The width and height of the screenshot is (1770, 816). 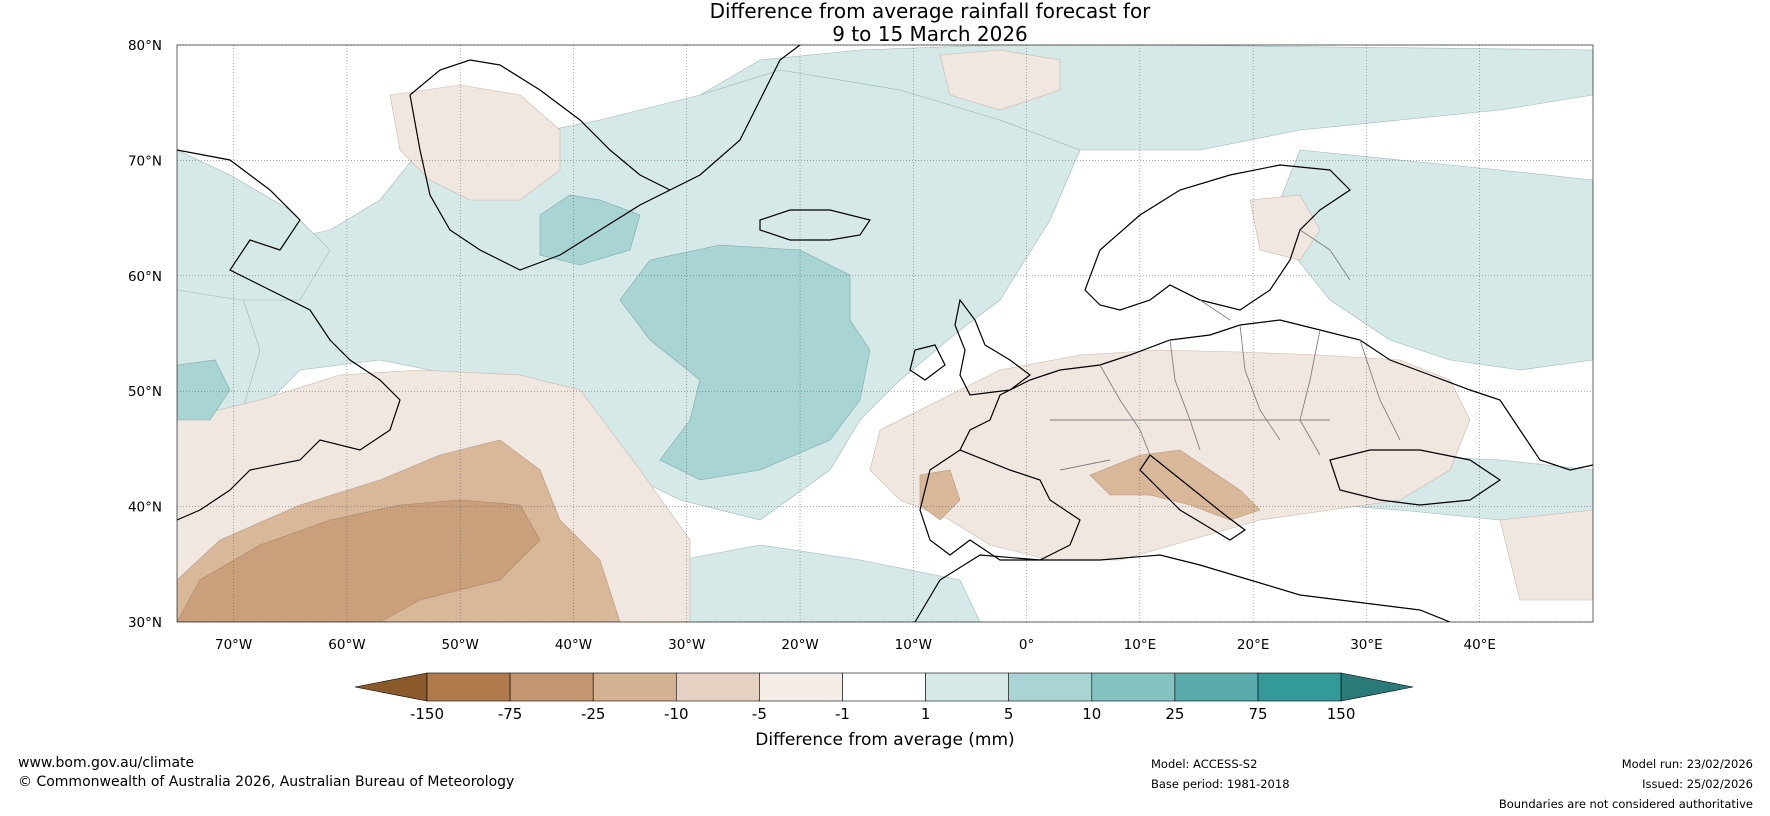 I want to click on lat-label: 70°N, so click(x=145, y=161).